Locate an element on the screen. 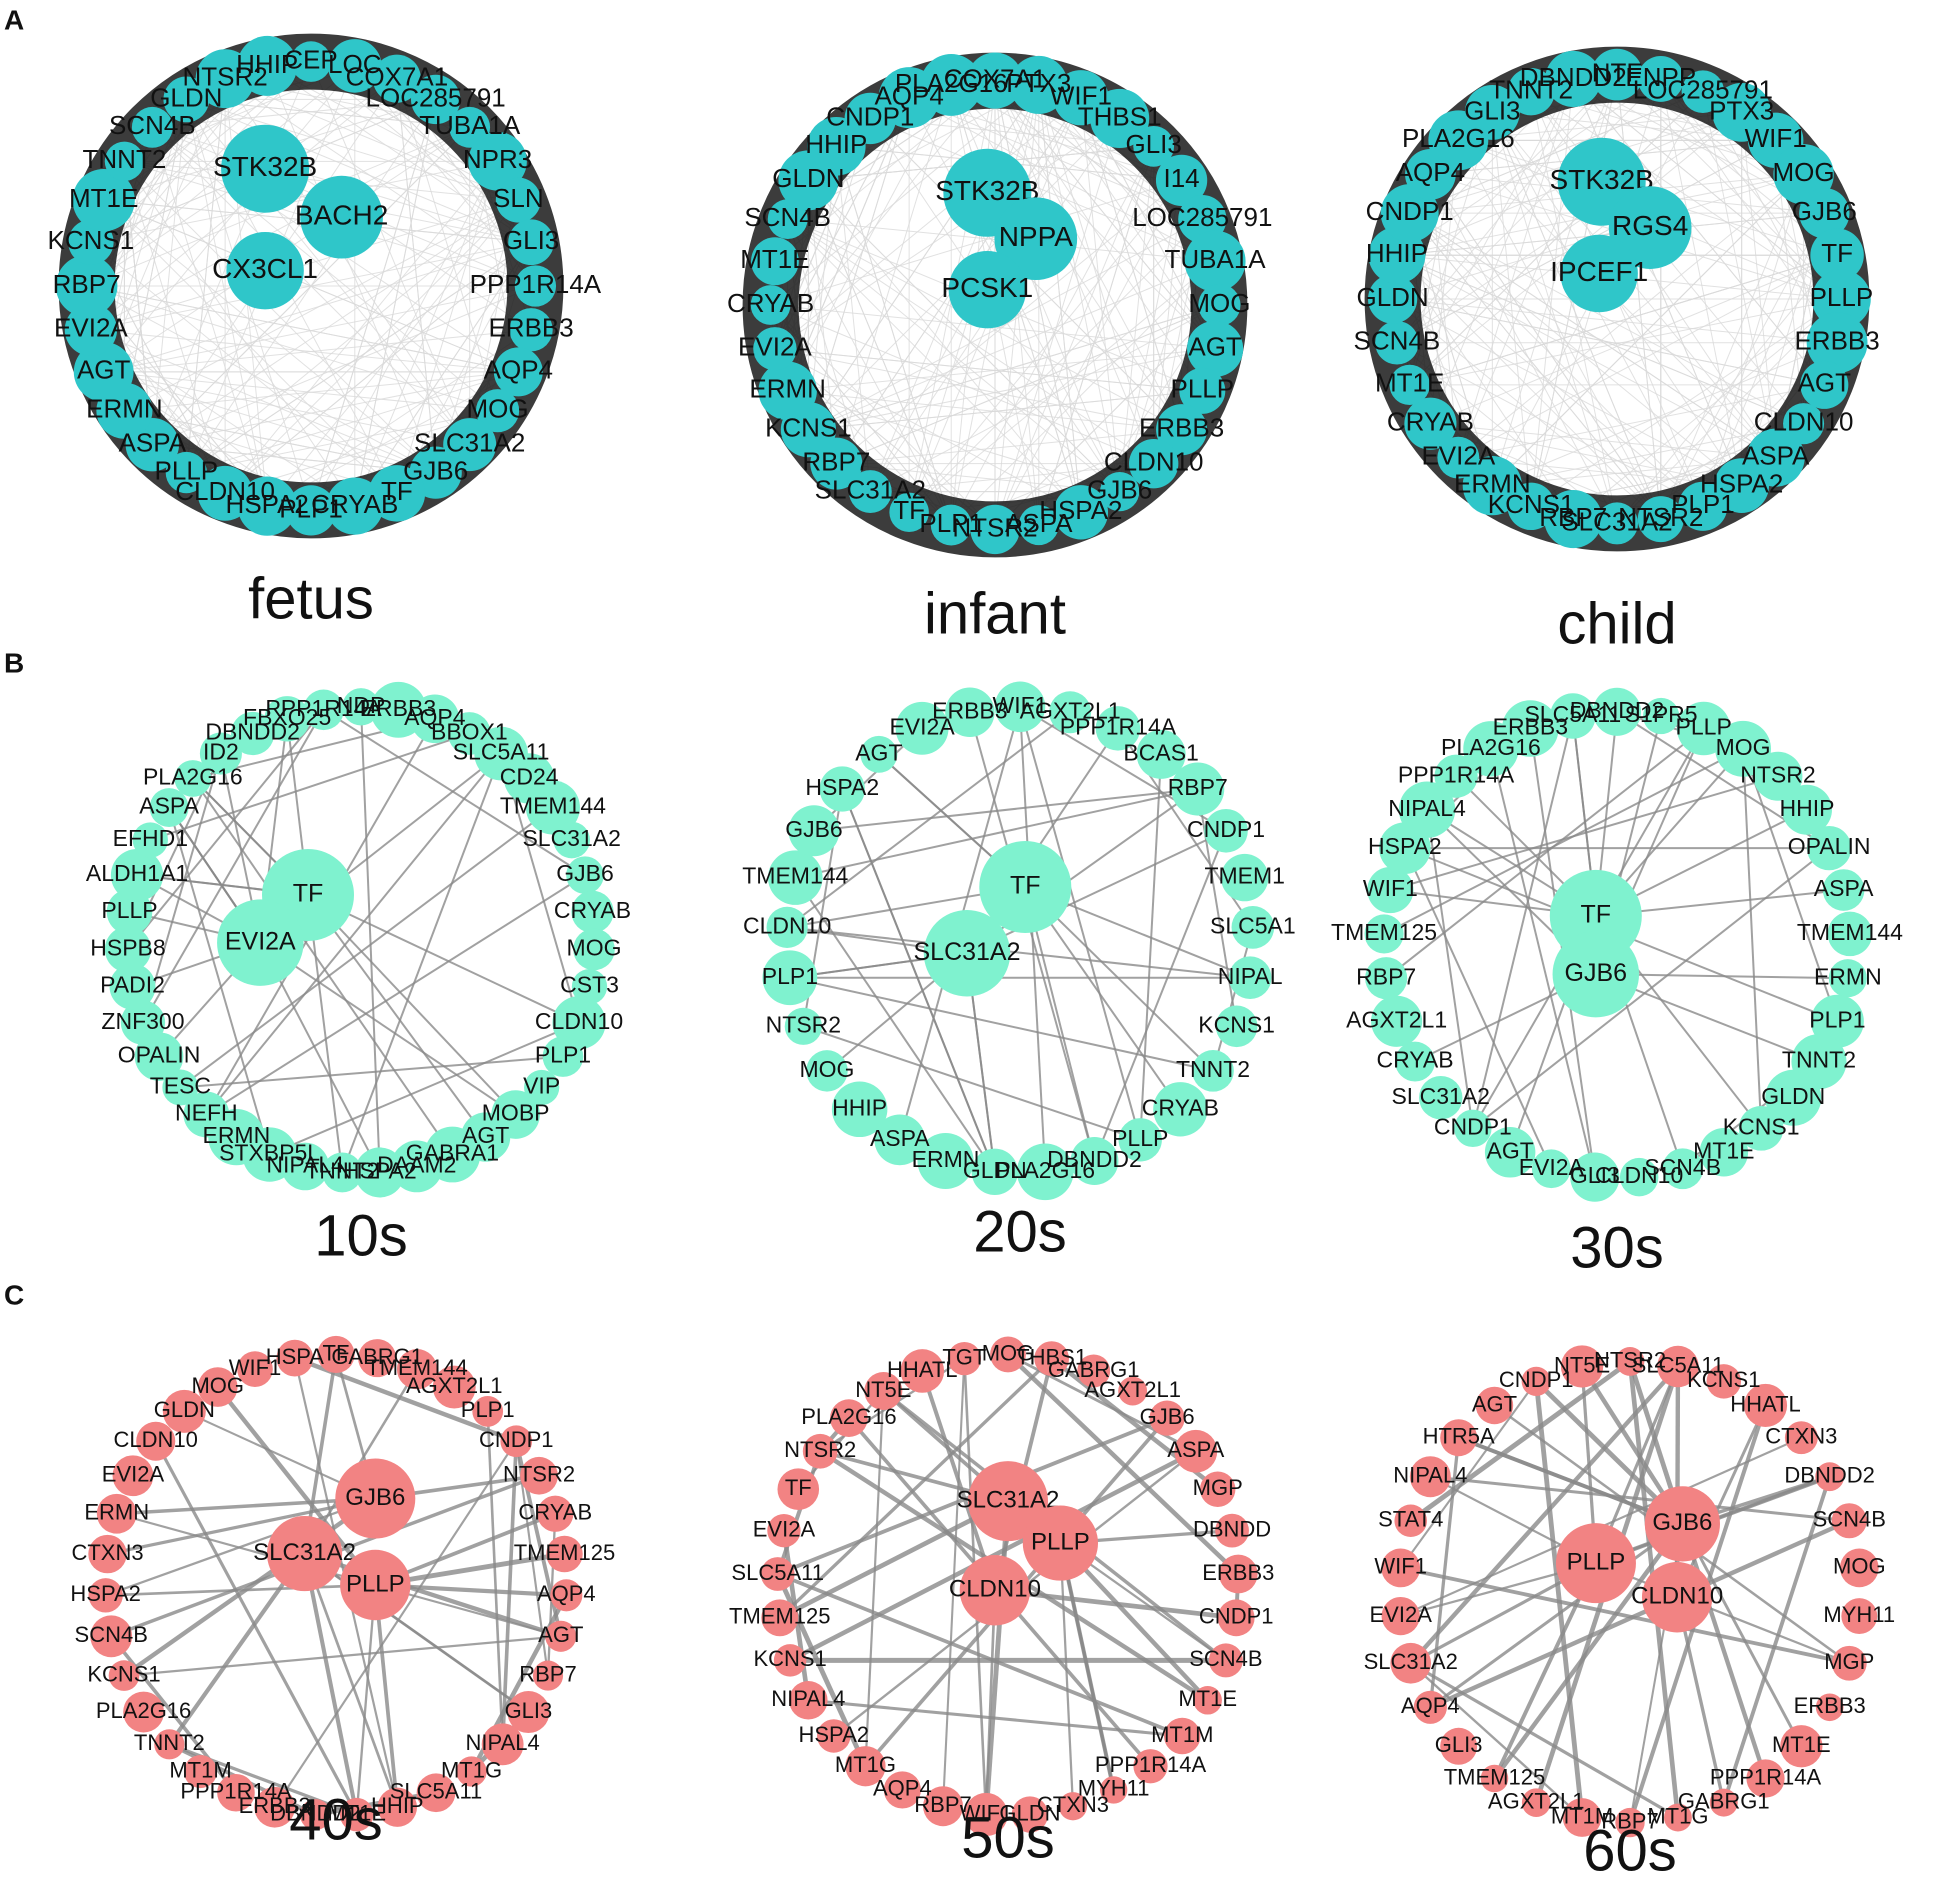  node-label: TF is located at coordinates (909, 510).